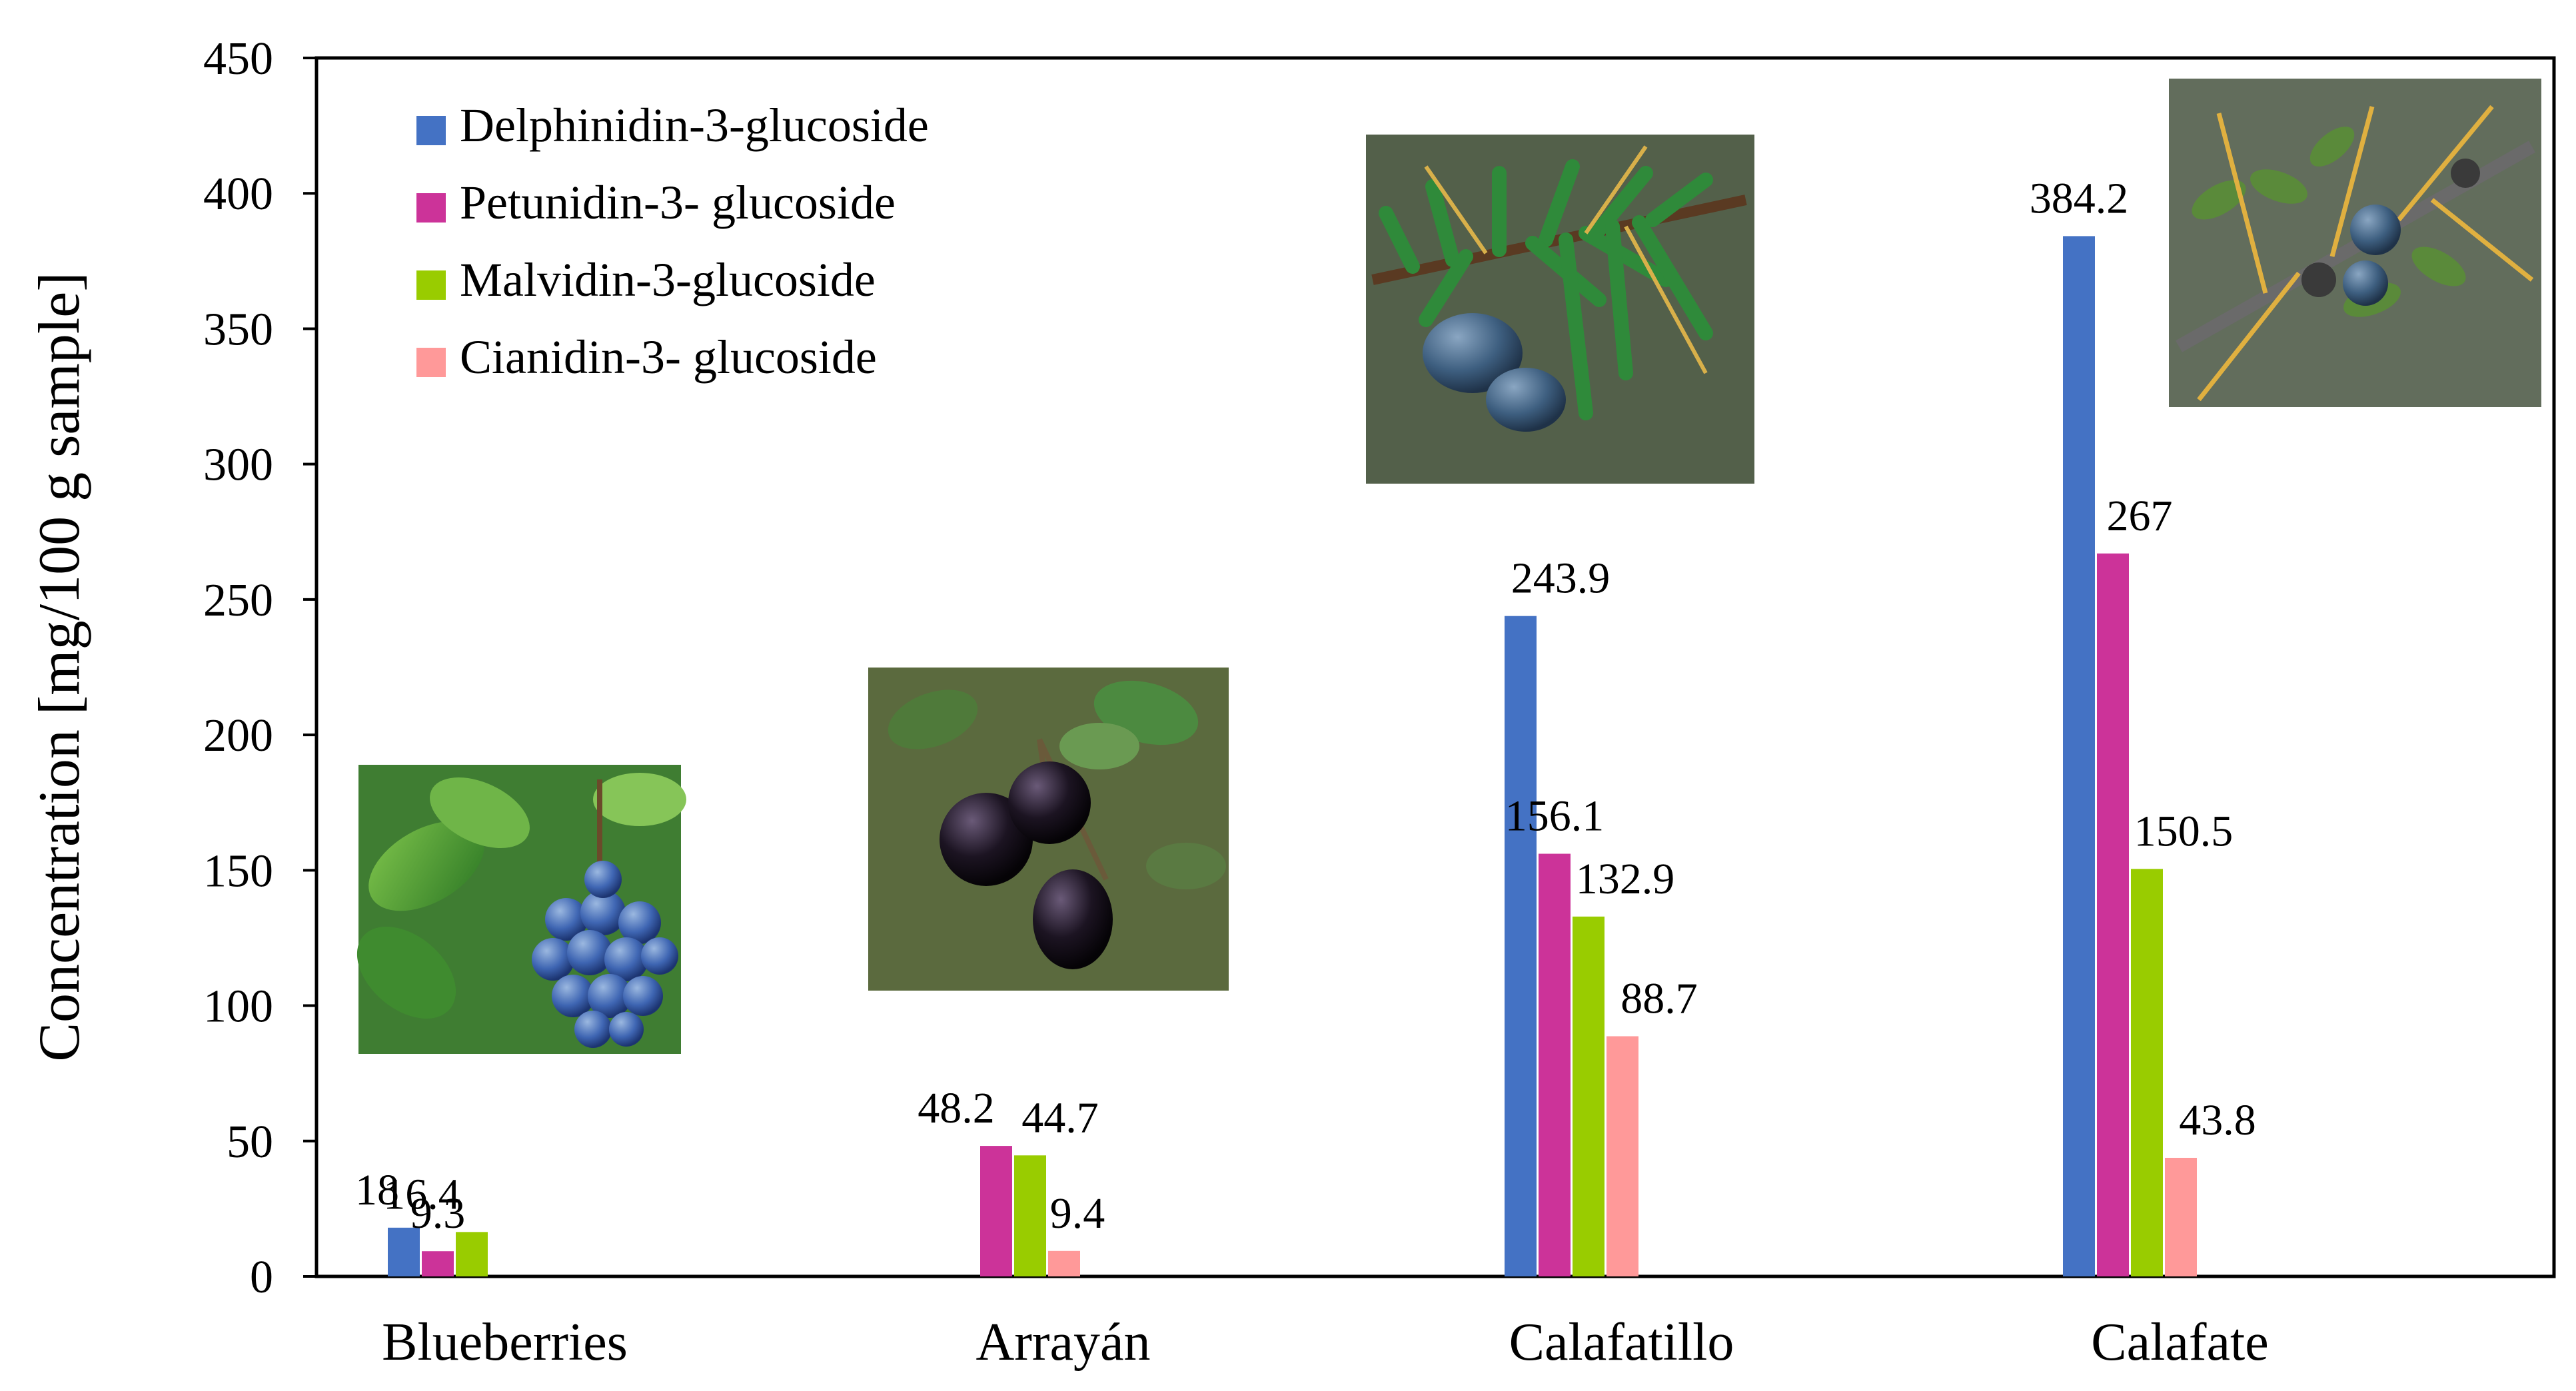 The image size is (2576, 1391). I want to click on y-tick-label: 250, so click(238, 601).